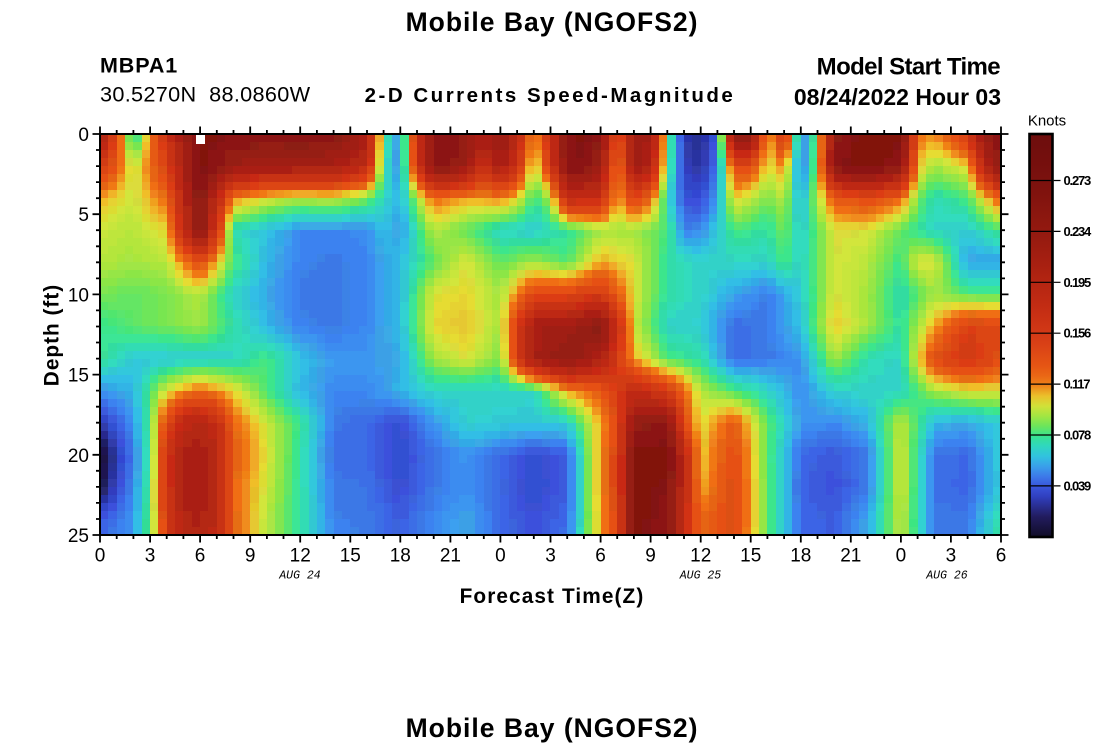  I want to click on svg-text: AUG 25, so click(700, 576).